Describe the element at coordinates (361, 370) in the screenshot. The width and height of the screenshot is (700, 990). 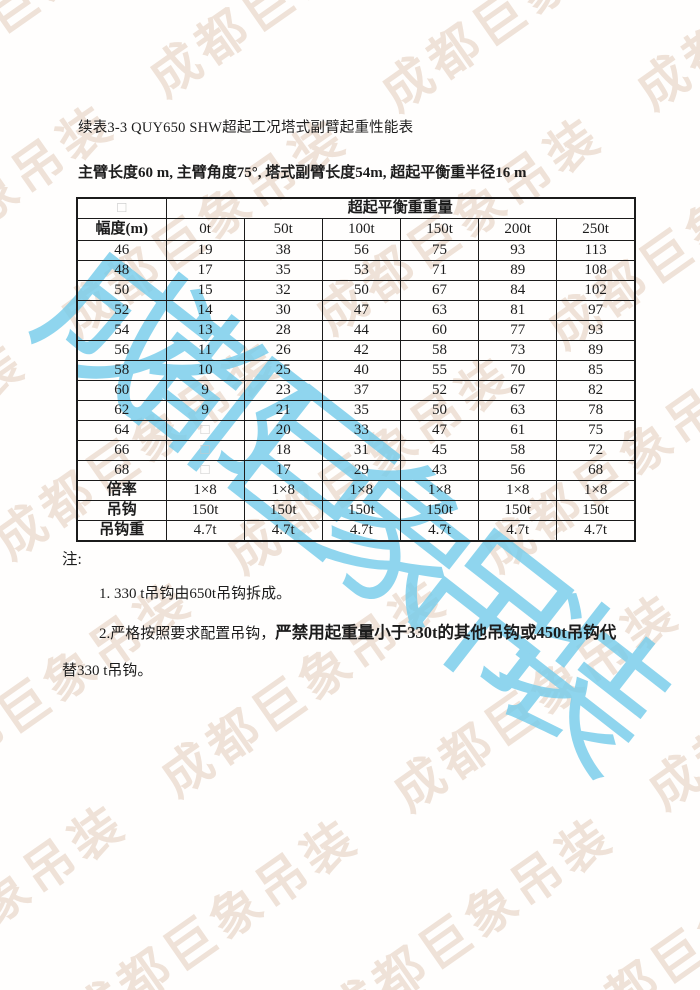
I see `table-cell: 40` at that location.